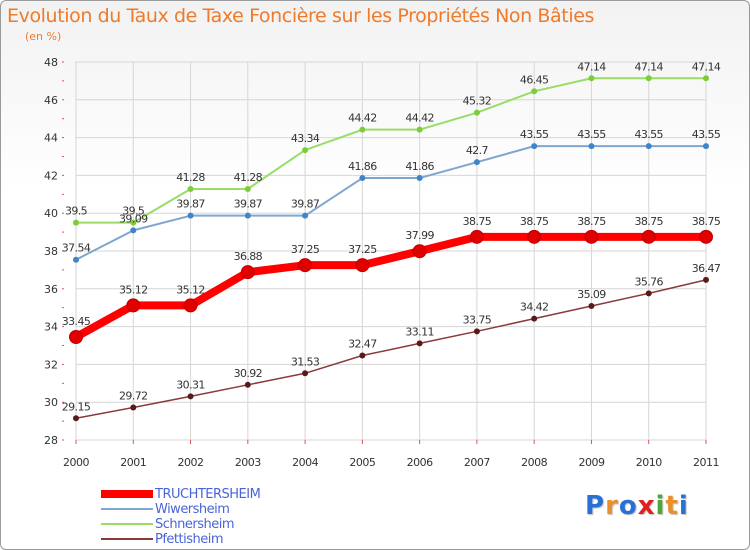  I want to click on data-label: 39.5, so click(133, 211).